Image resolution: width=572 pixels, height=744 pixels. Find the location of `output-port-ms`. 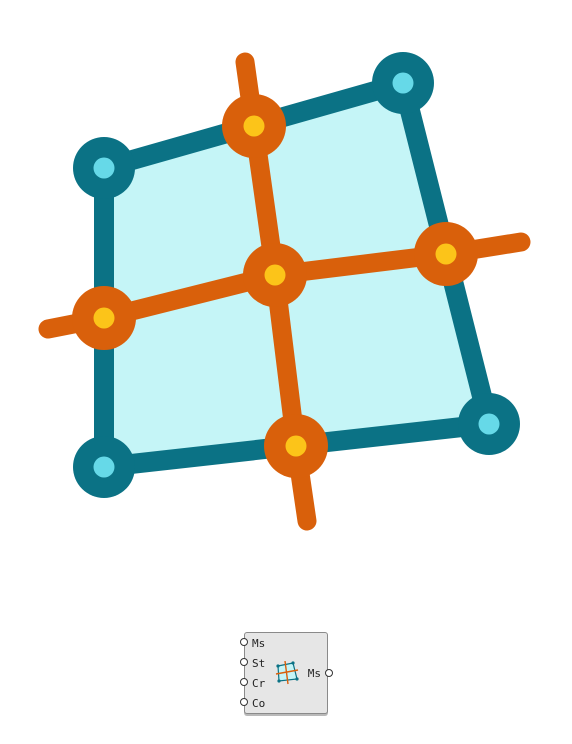

output-port-ms is located at coordinates (329, 673).